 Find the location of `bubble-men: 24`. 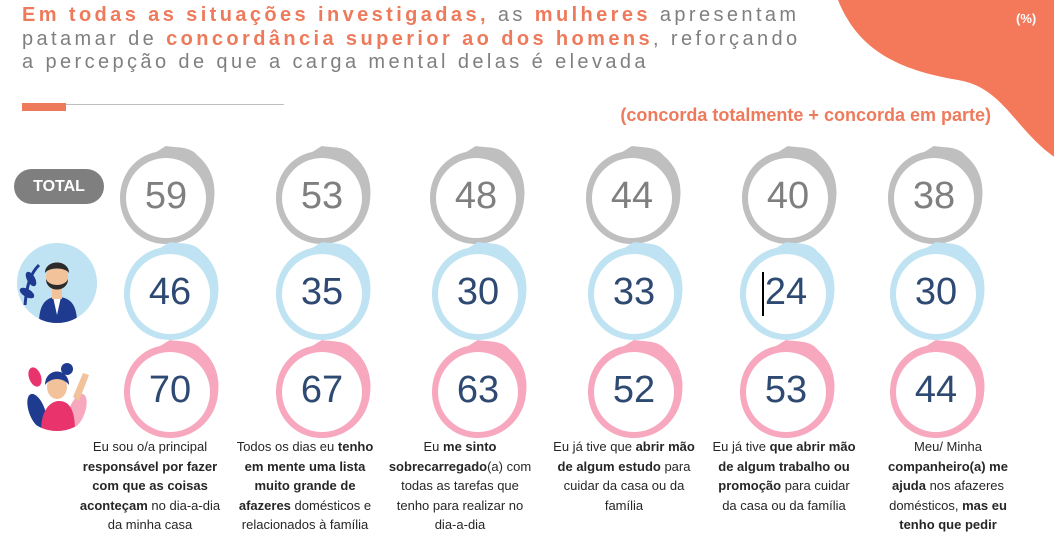

bubble-men: 24 is located at coordinates (786, 292).